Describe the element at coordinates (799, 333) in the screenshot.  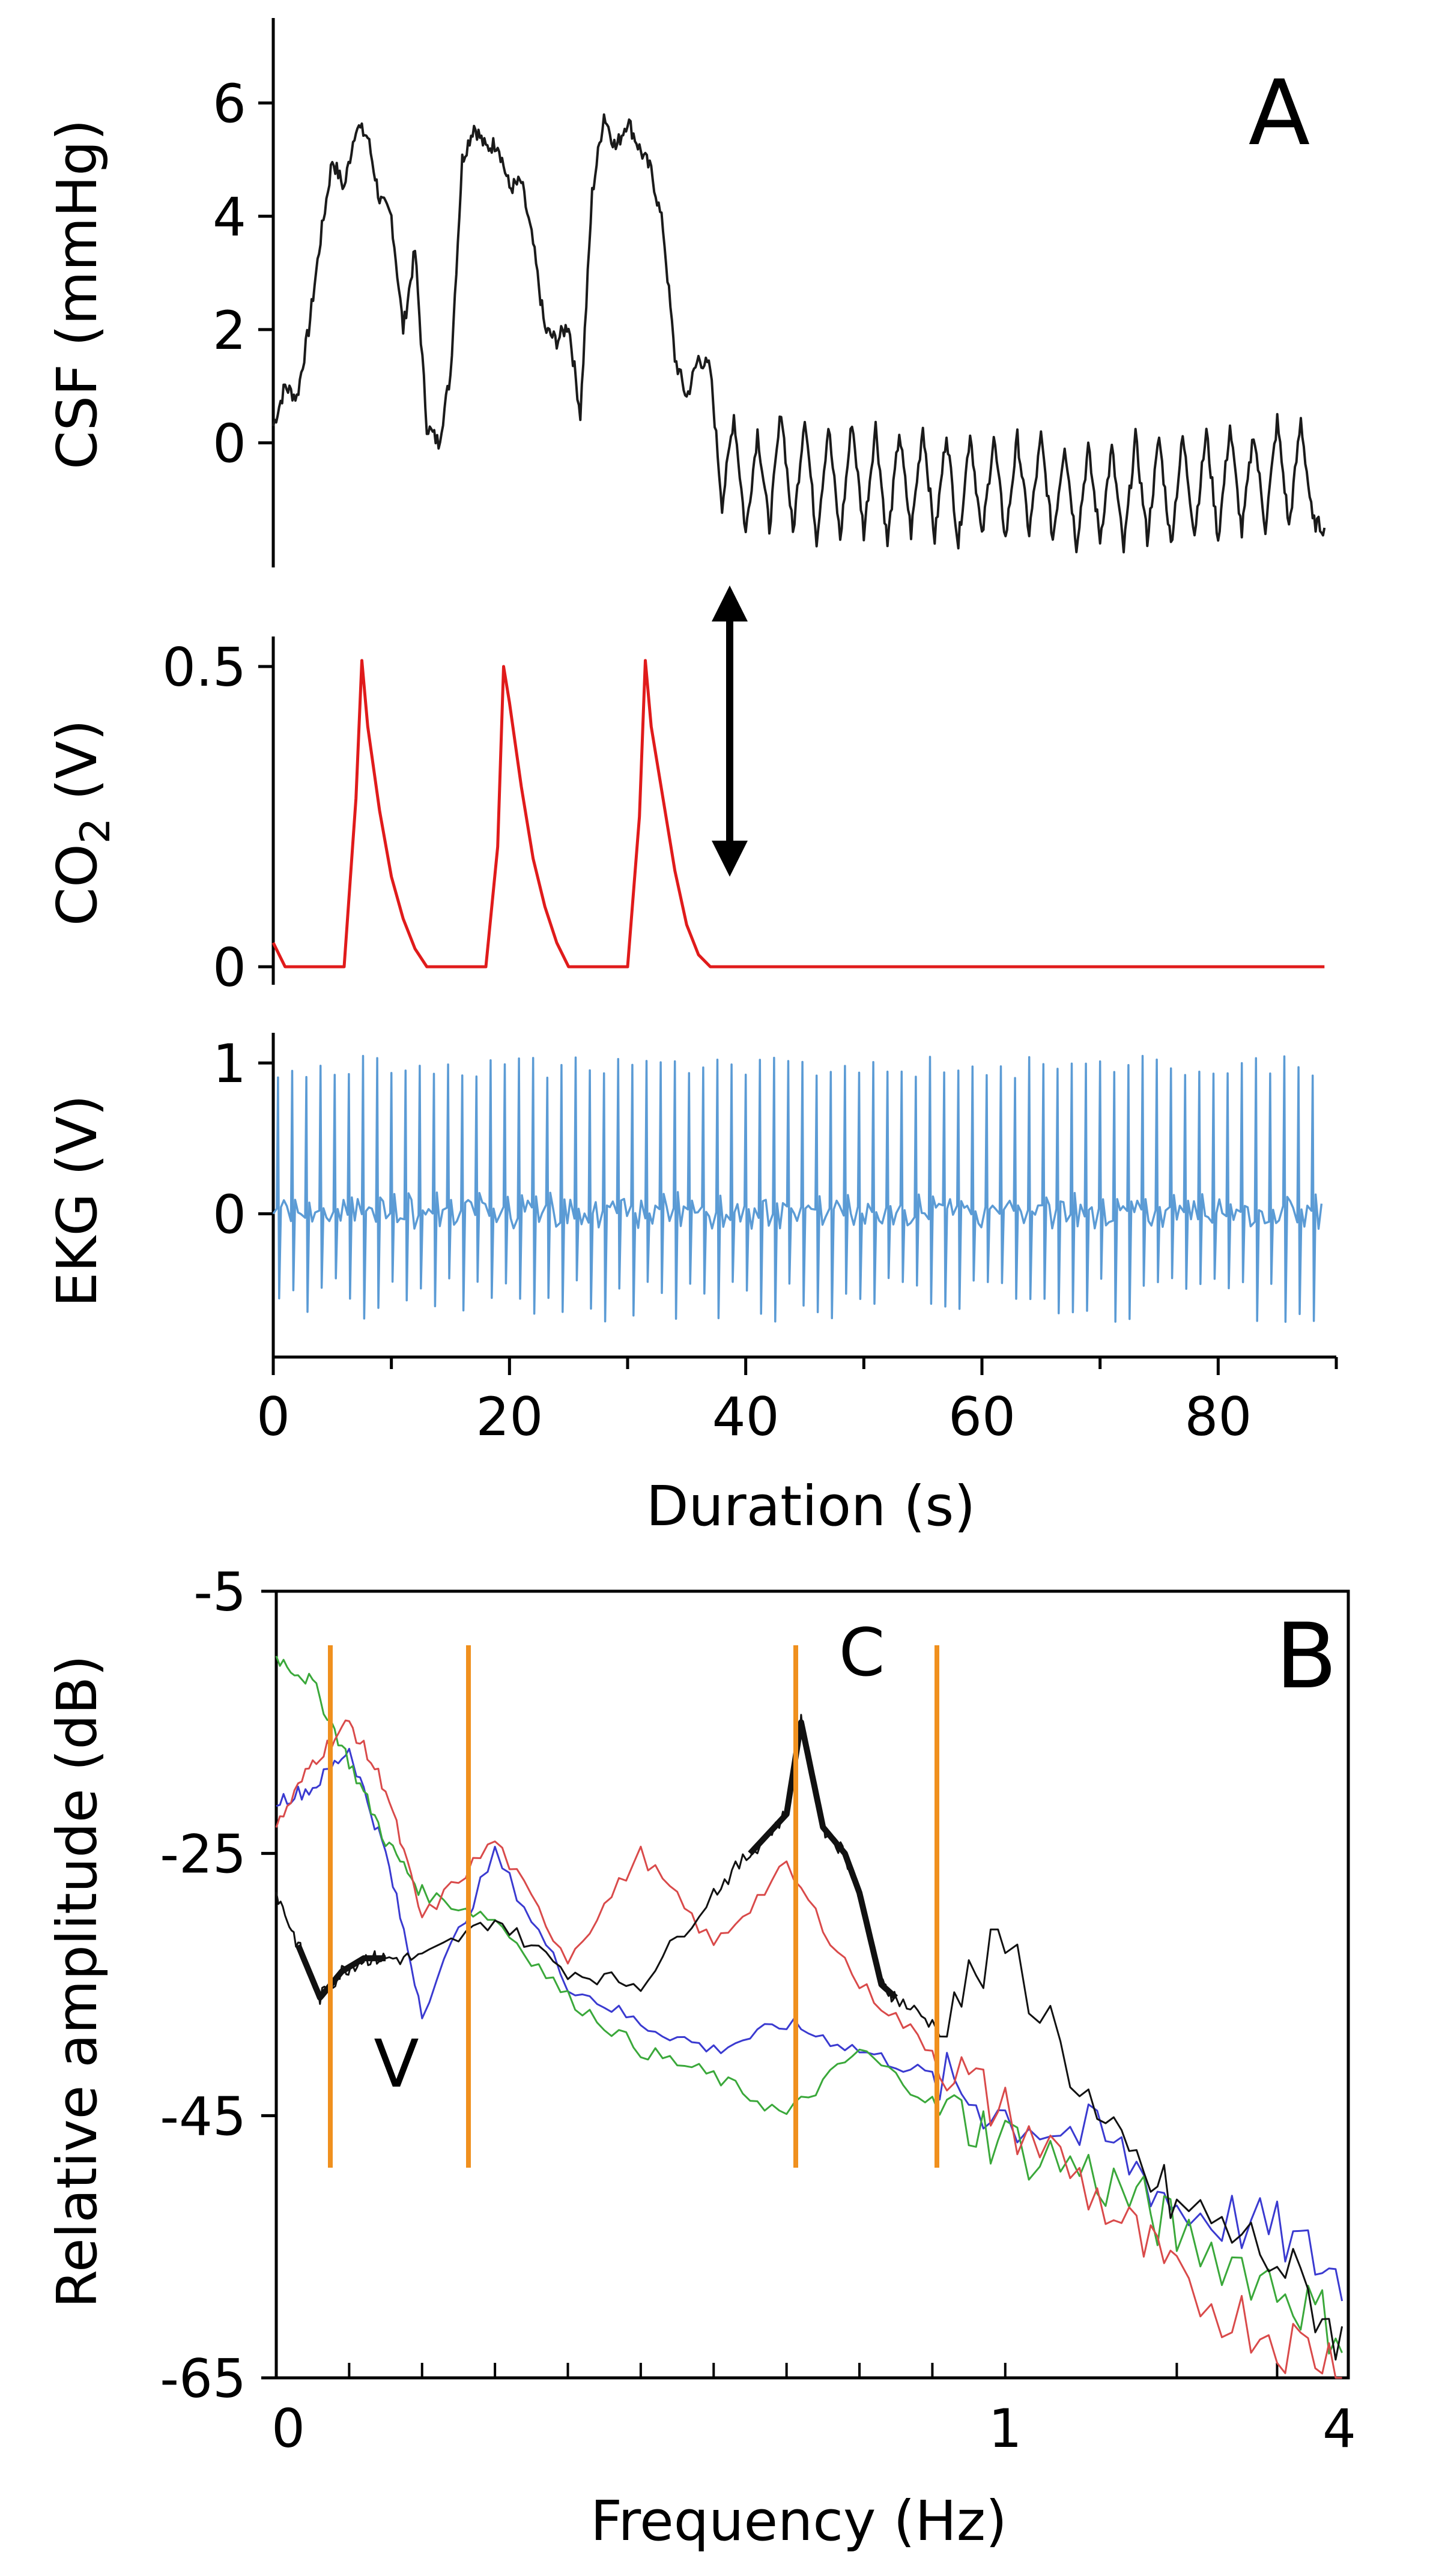
I see `csf-trace` at that location.